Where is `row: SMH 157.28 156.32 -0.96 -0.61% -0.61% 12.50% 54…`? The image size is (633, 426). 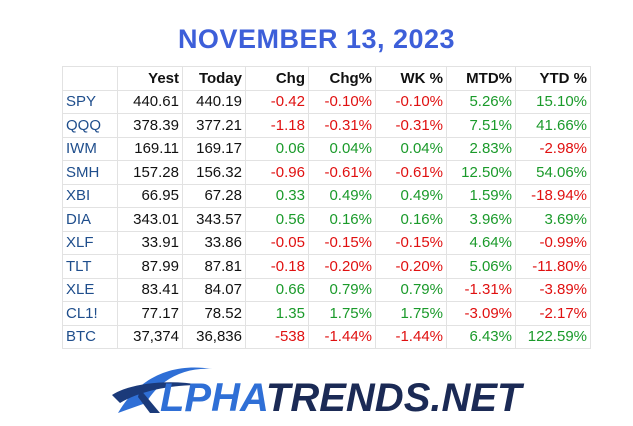 row: SMH 157.28 156.32 -0.96 -0.61% -0.61% 12.50% 54… is located at coordinates (326, 172).